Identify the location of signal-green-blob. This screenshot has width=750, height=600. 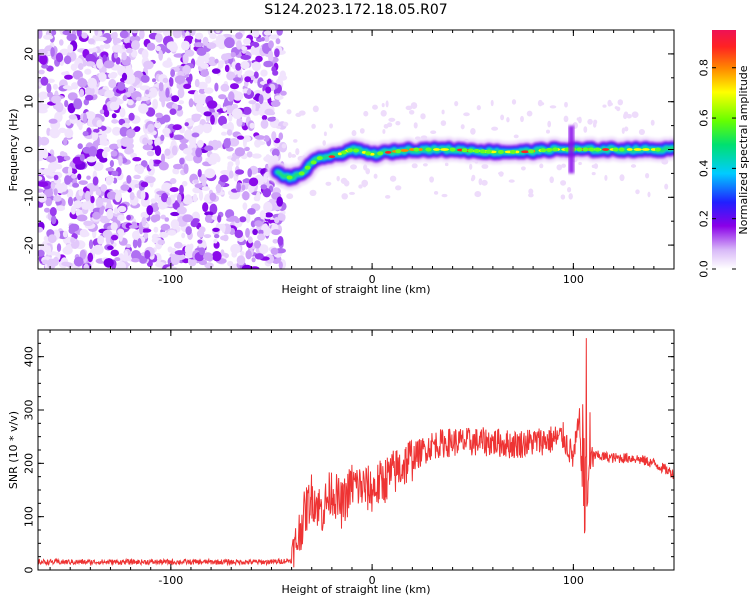
(657, 149).